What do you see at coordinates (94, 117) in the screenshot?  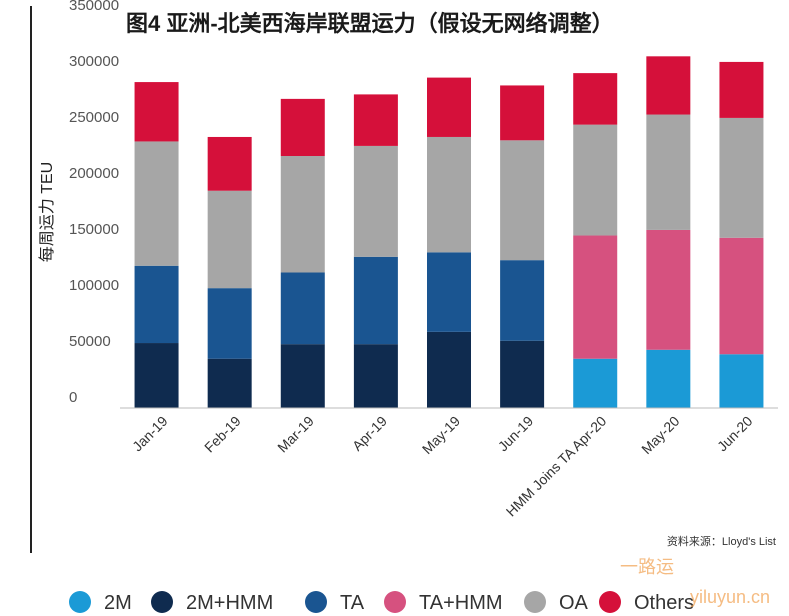 I see `y-tick-label: 250000` at bounding box center [94, 117].